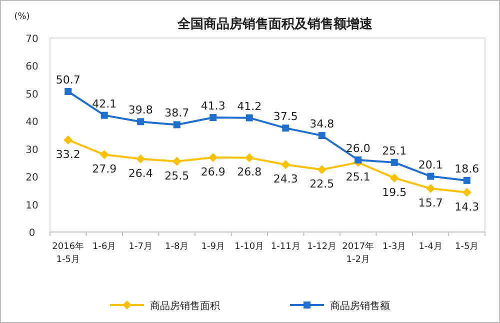 The width and height of the screenshot is (500, 323). Describe the element at coordinates (32, 39) in the screenshot. I see `y-tick-label: 70` at that location.